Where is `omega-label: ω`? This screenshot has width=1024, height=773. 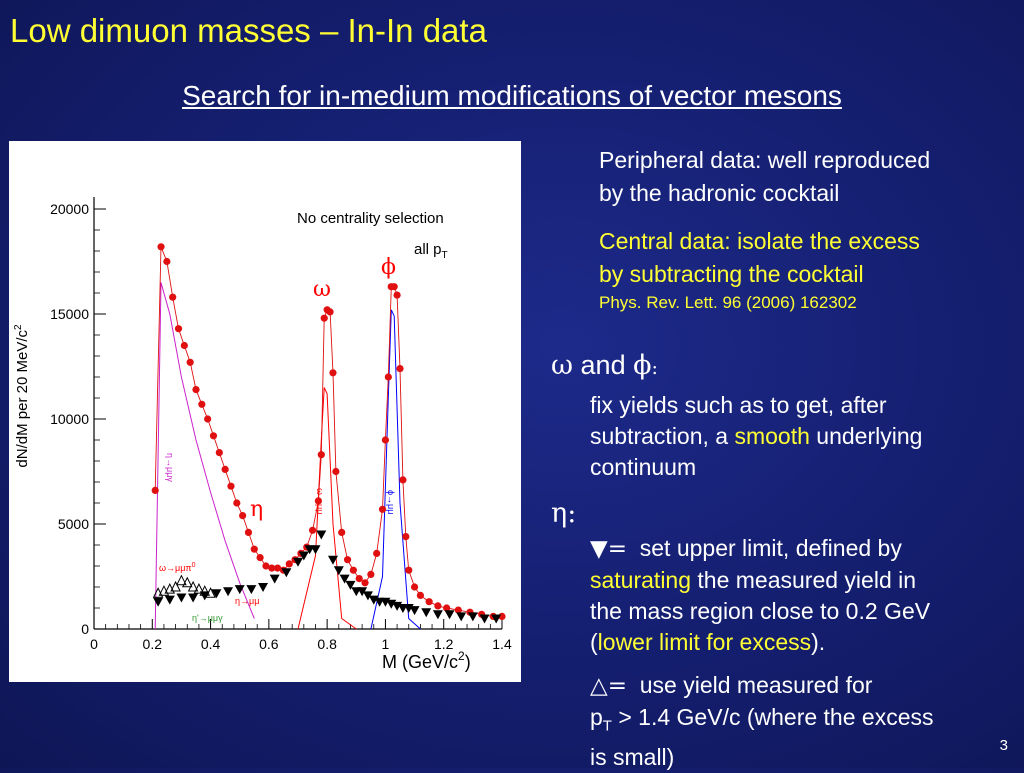
omega-label: ω is located at coordinates (322, 289).